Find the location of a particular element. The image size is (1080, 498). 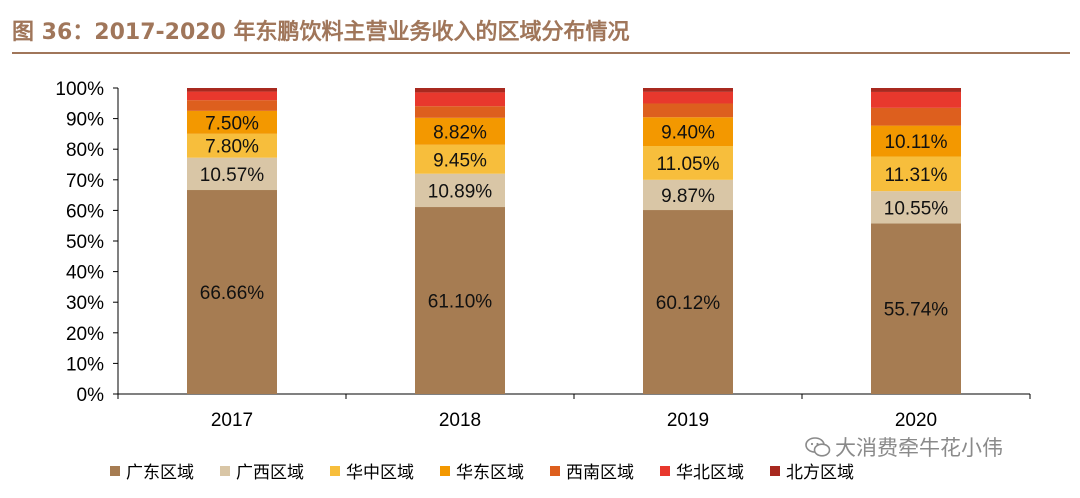

legend-item: 华东区域 is located at coordinates (482, 470).